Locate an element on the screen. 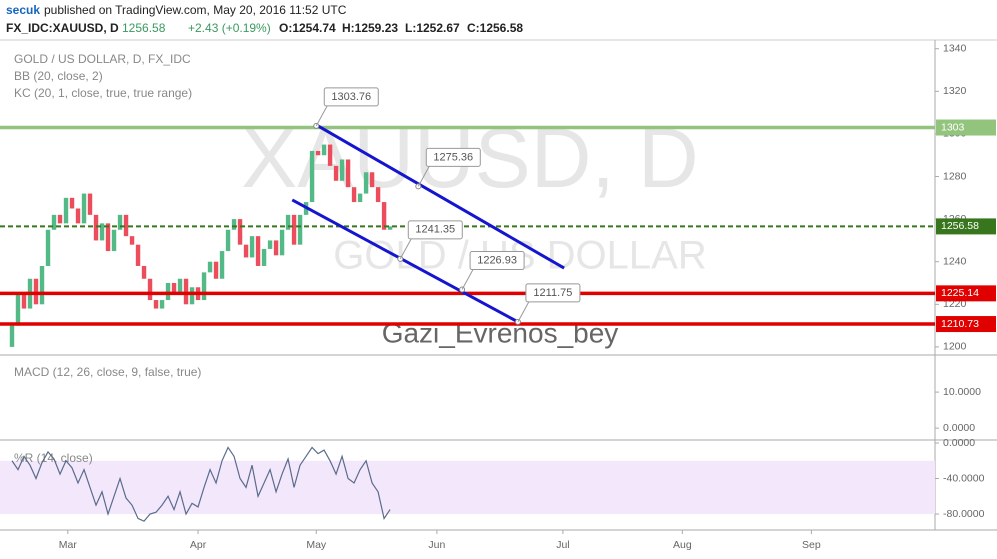 Image resolution: width=997 pixels, height=559 pixels. legend: BB (20, close, 2) is located at coordinates (58, 76).